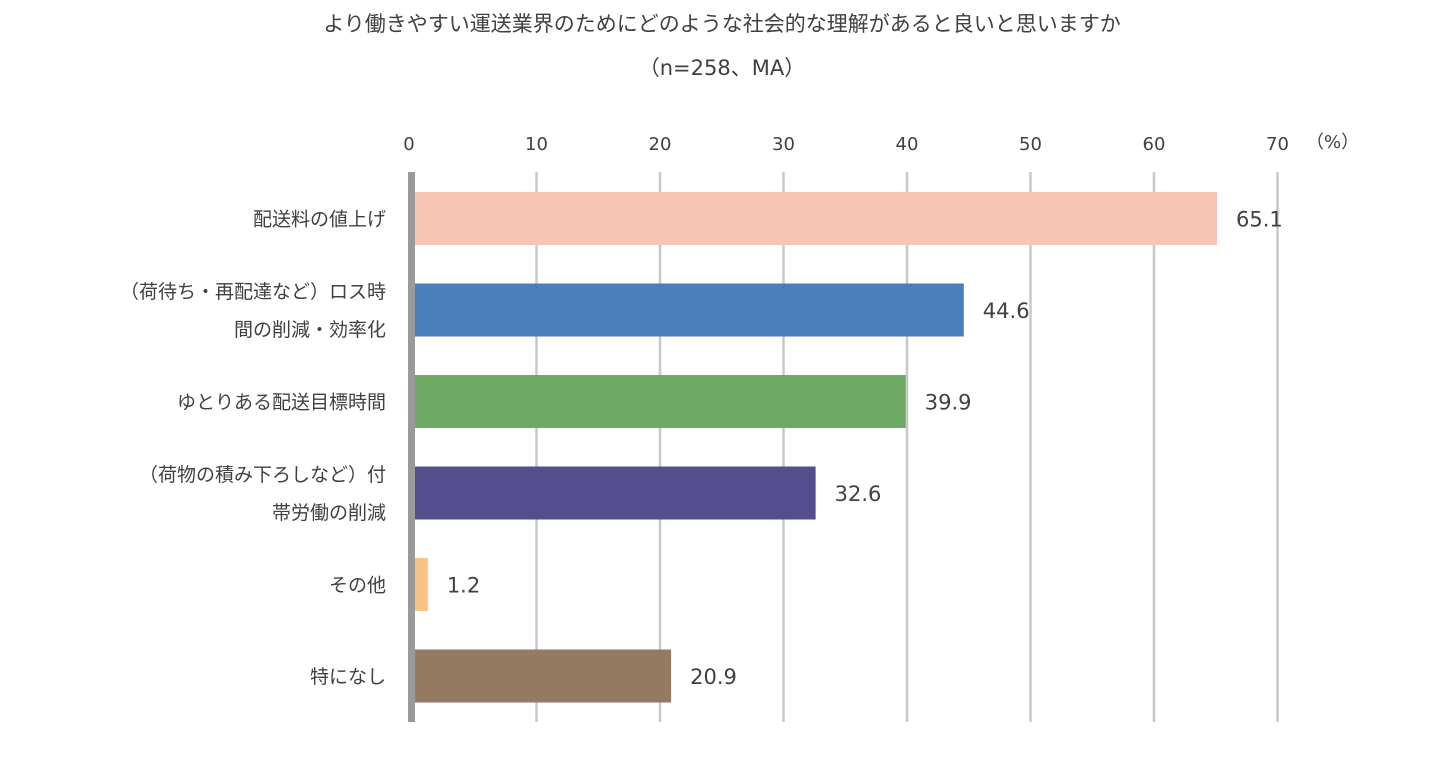 The width and height of the screenshot is (1444, 761). Describe the element at coordinates (660, 144) in the screenshot. I see `x-tick-label: 20` at that location.